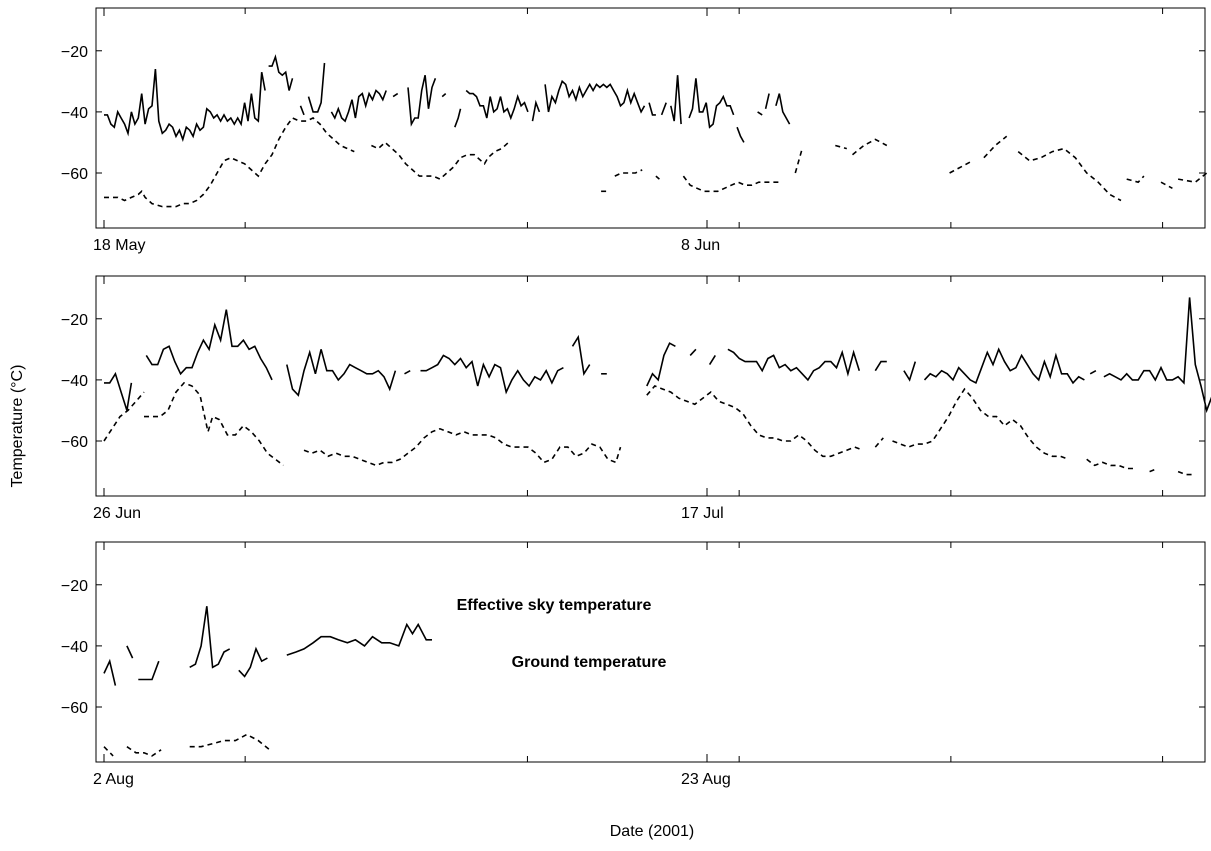  Describe the element at coordinates (702, 513) in the screenshot. I see `x-tick-label: 17 Jul` at that location.